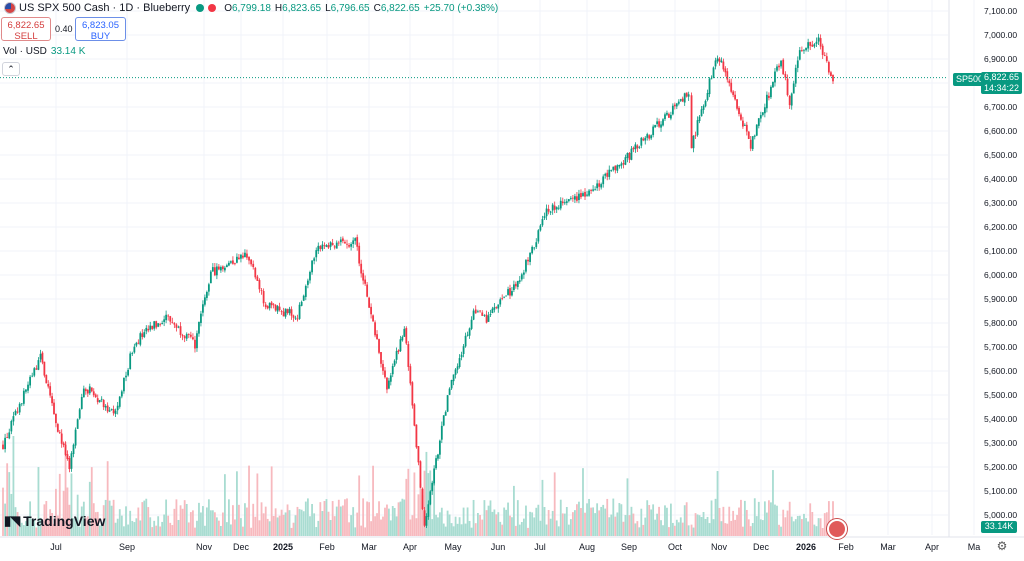  What do you see at coordinates (888, 547) in the screenshot?
I see `time-tick-label: Mar` at bounding box center [888, 547].